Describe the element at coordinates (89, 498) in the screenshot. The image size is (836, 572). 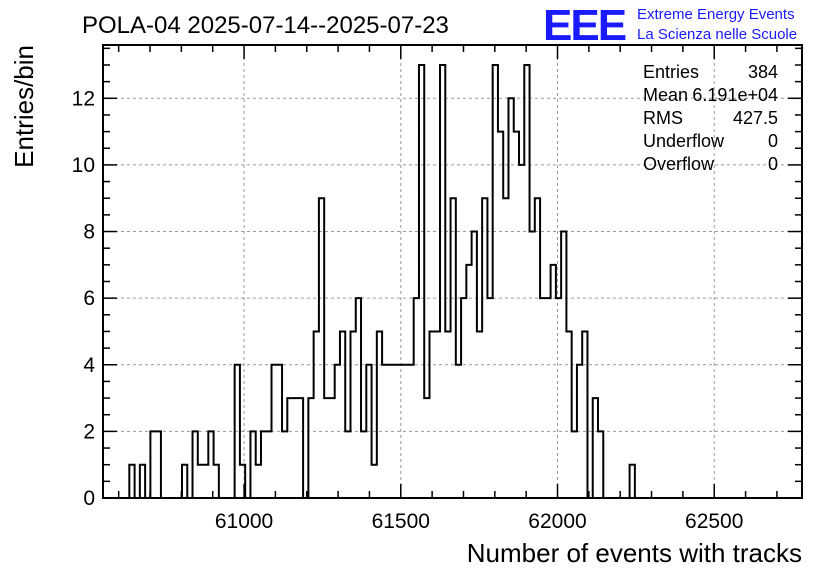
I see `y-tick-label: 0` at that location.